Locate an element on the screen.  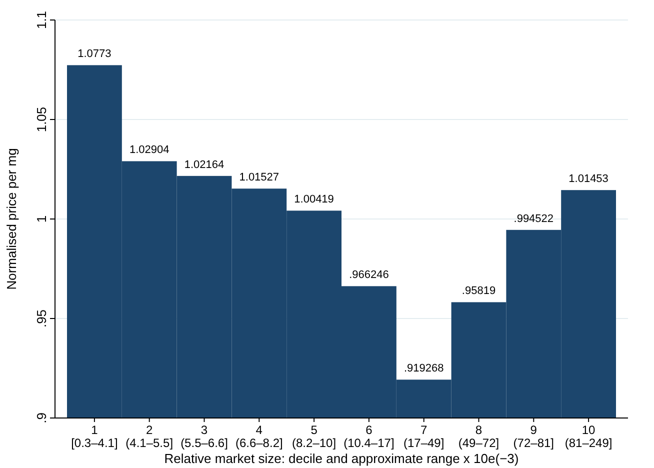
data-label: .994522 is located at coordinates (534, 218).